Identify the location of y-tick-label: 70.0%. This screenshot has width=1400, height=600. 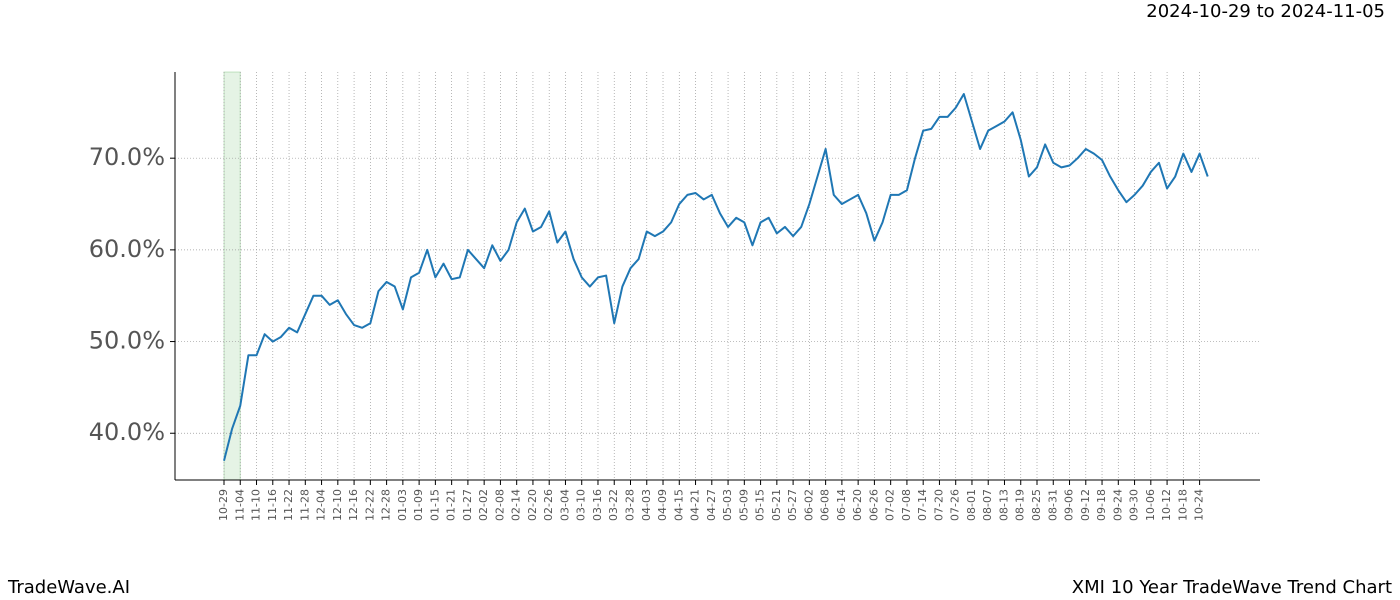
(127, 157).